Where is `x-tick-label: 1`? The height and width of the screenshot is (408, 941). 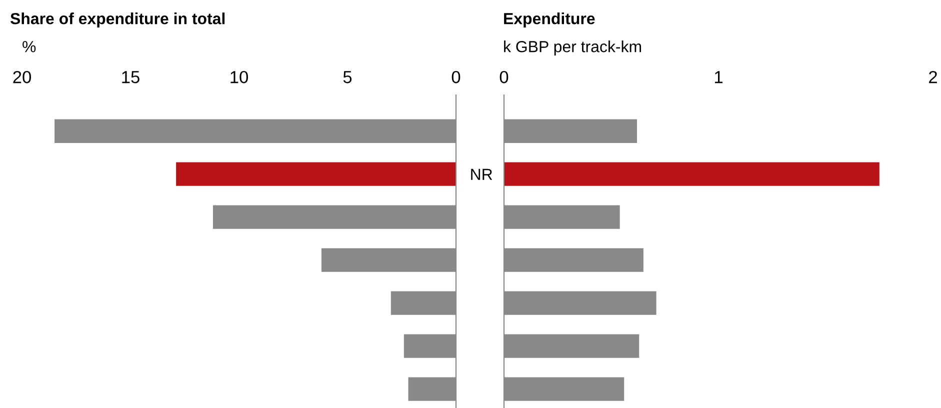
x-tick-label: 1 is located at coordinates (718, 77).